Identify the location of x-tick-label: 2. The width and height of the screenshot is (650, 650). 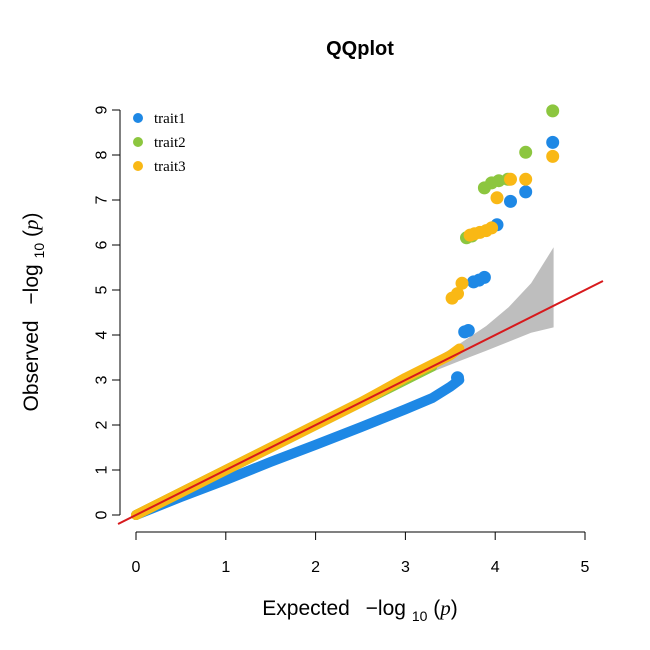
(315, 567).